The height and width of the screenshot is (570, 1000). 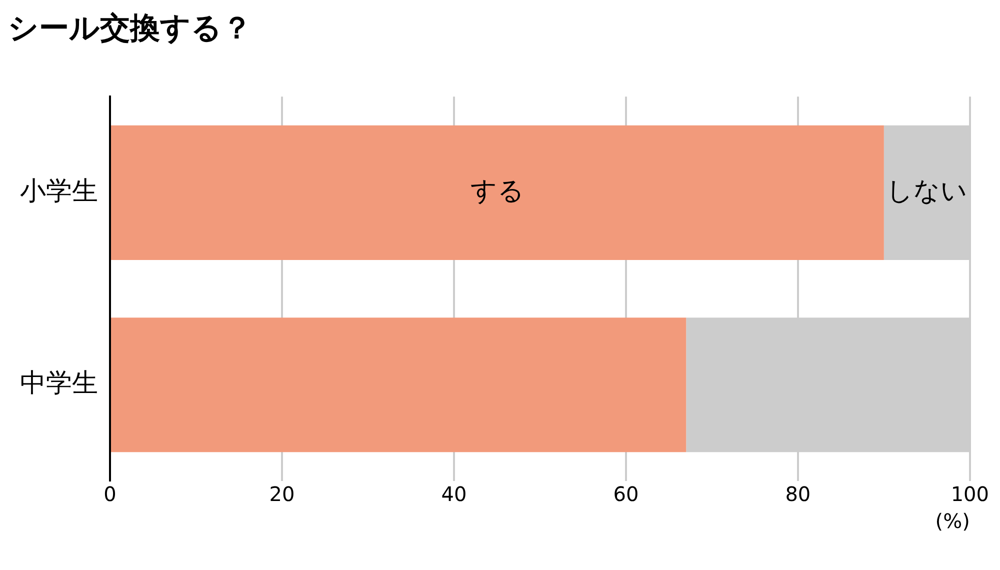 I want to click on x-tick-label: 80, so click(x=798, y=494).